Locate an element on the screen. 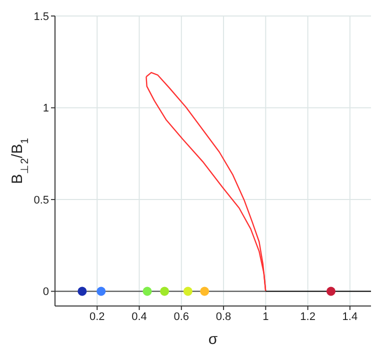  x-tick-label: 1 is located at coordinates (265, 316).